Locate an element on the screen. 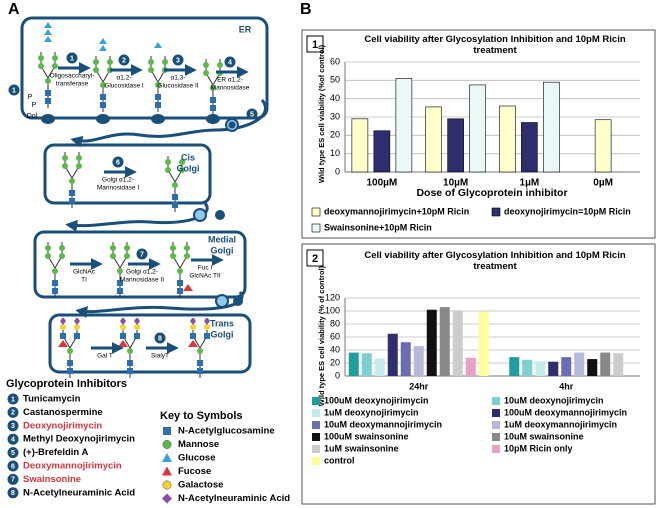  dolichol-label: P is located at coordinates (34, 105).